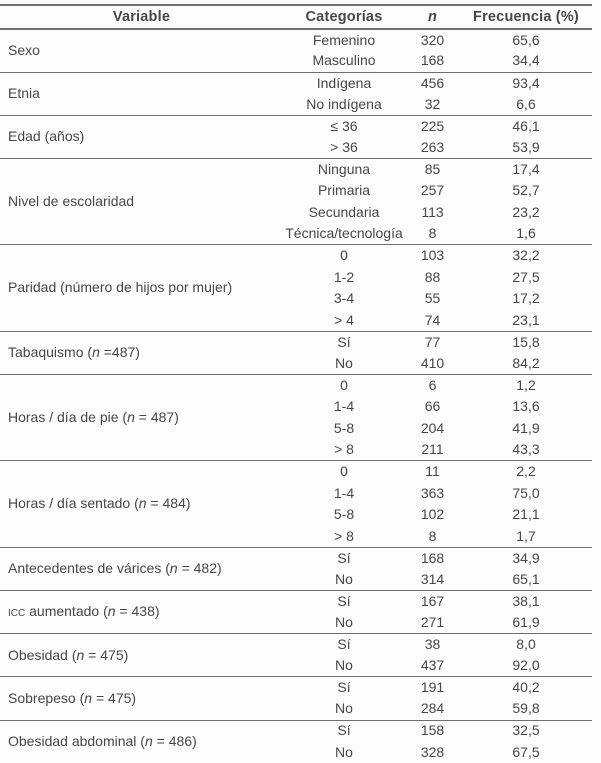  What do you see at coordinates (526, 492) in the screenshot?
I see `frequency-cell: 75,0` at bounding box center [526, 492].